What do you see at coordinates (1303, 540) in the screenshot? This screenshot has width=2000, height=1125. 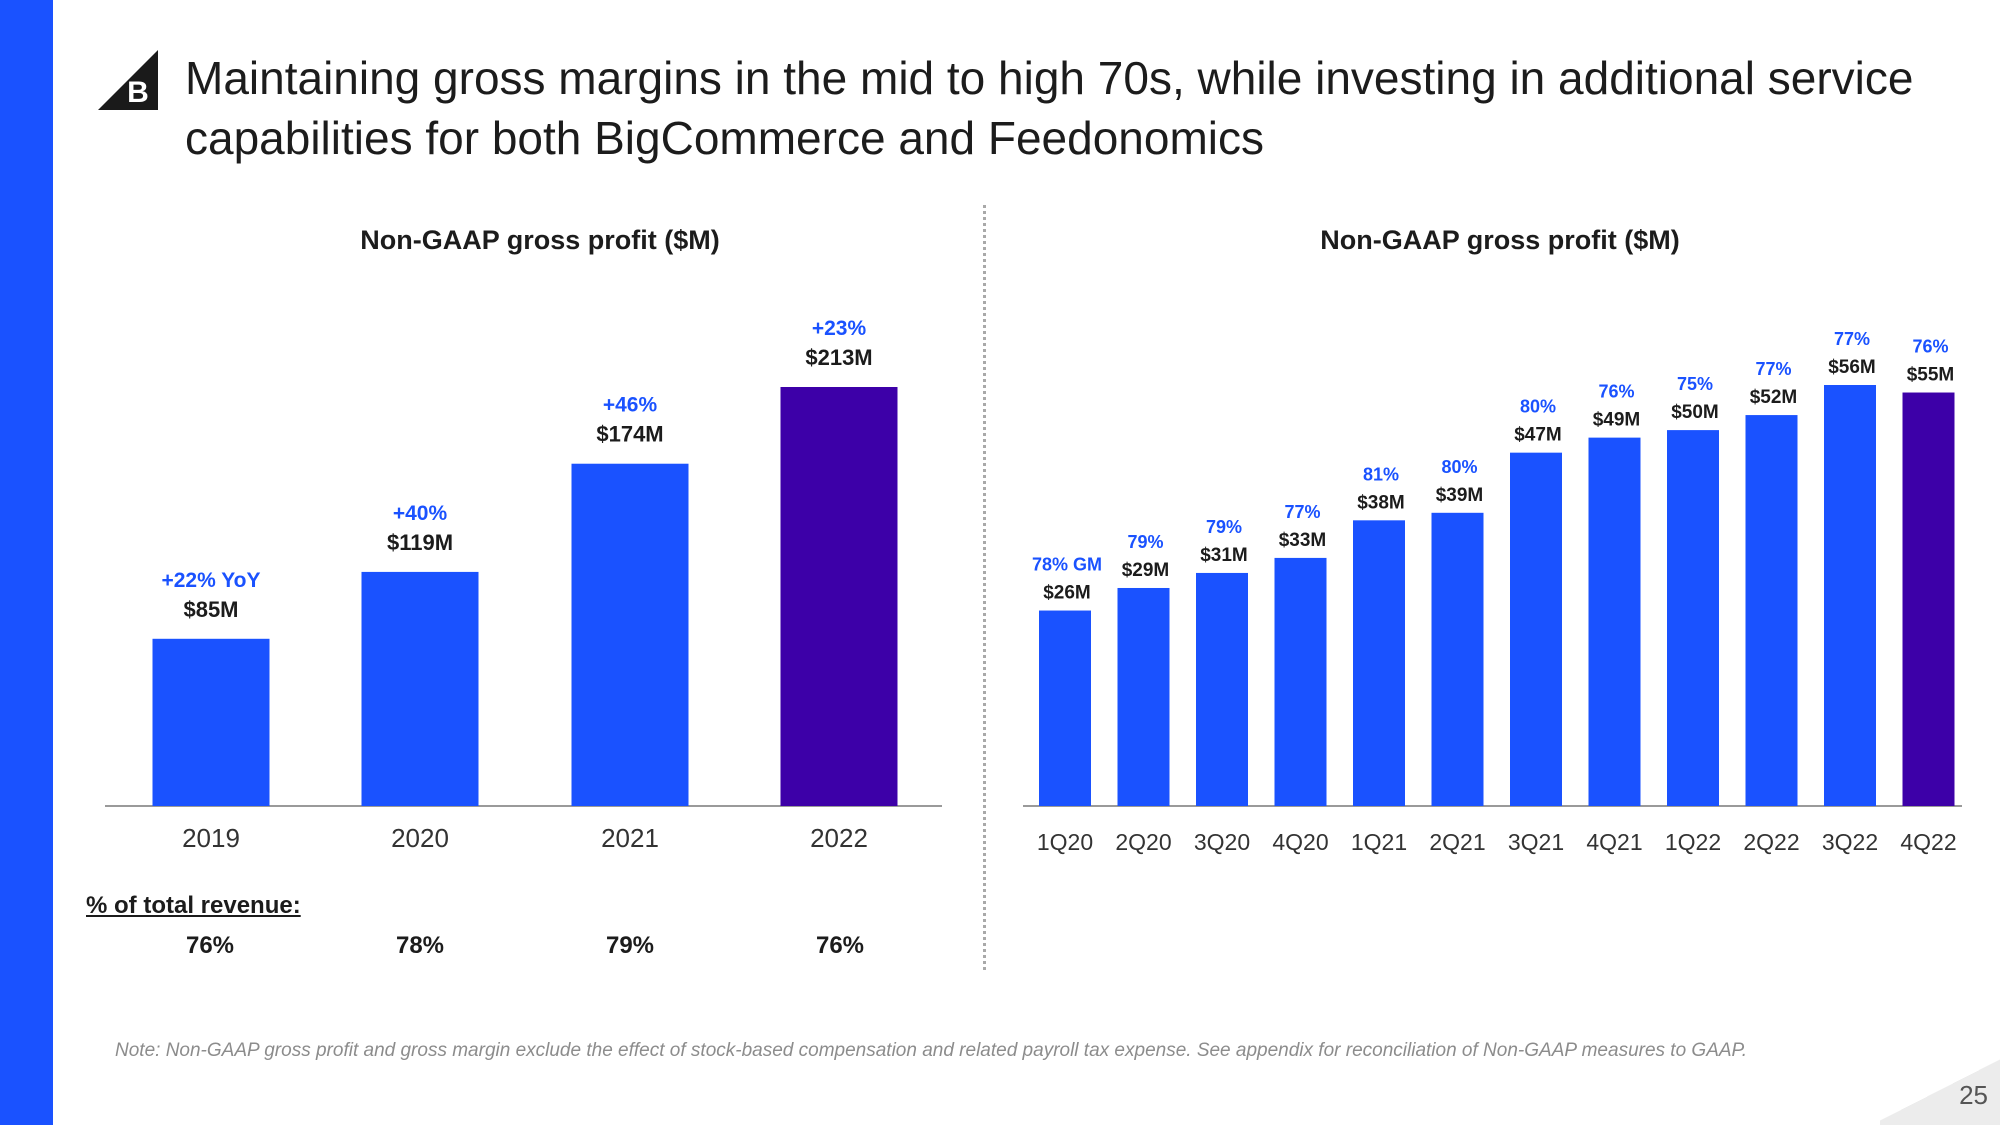 I see `quarterly-value-label-4Q20: $33M` at bounding box center [1303, 540].